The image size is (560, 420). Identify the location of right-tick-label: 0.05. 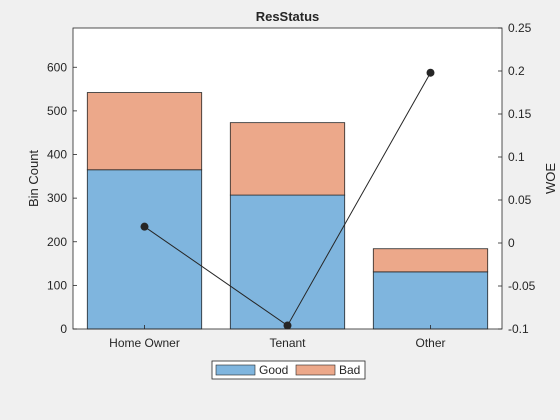
(520, 200).